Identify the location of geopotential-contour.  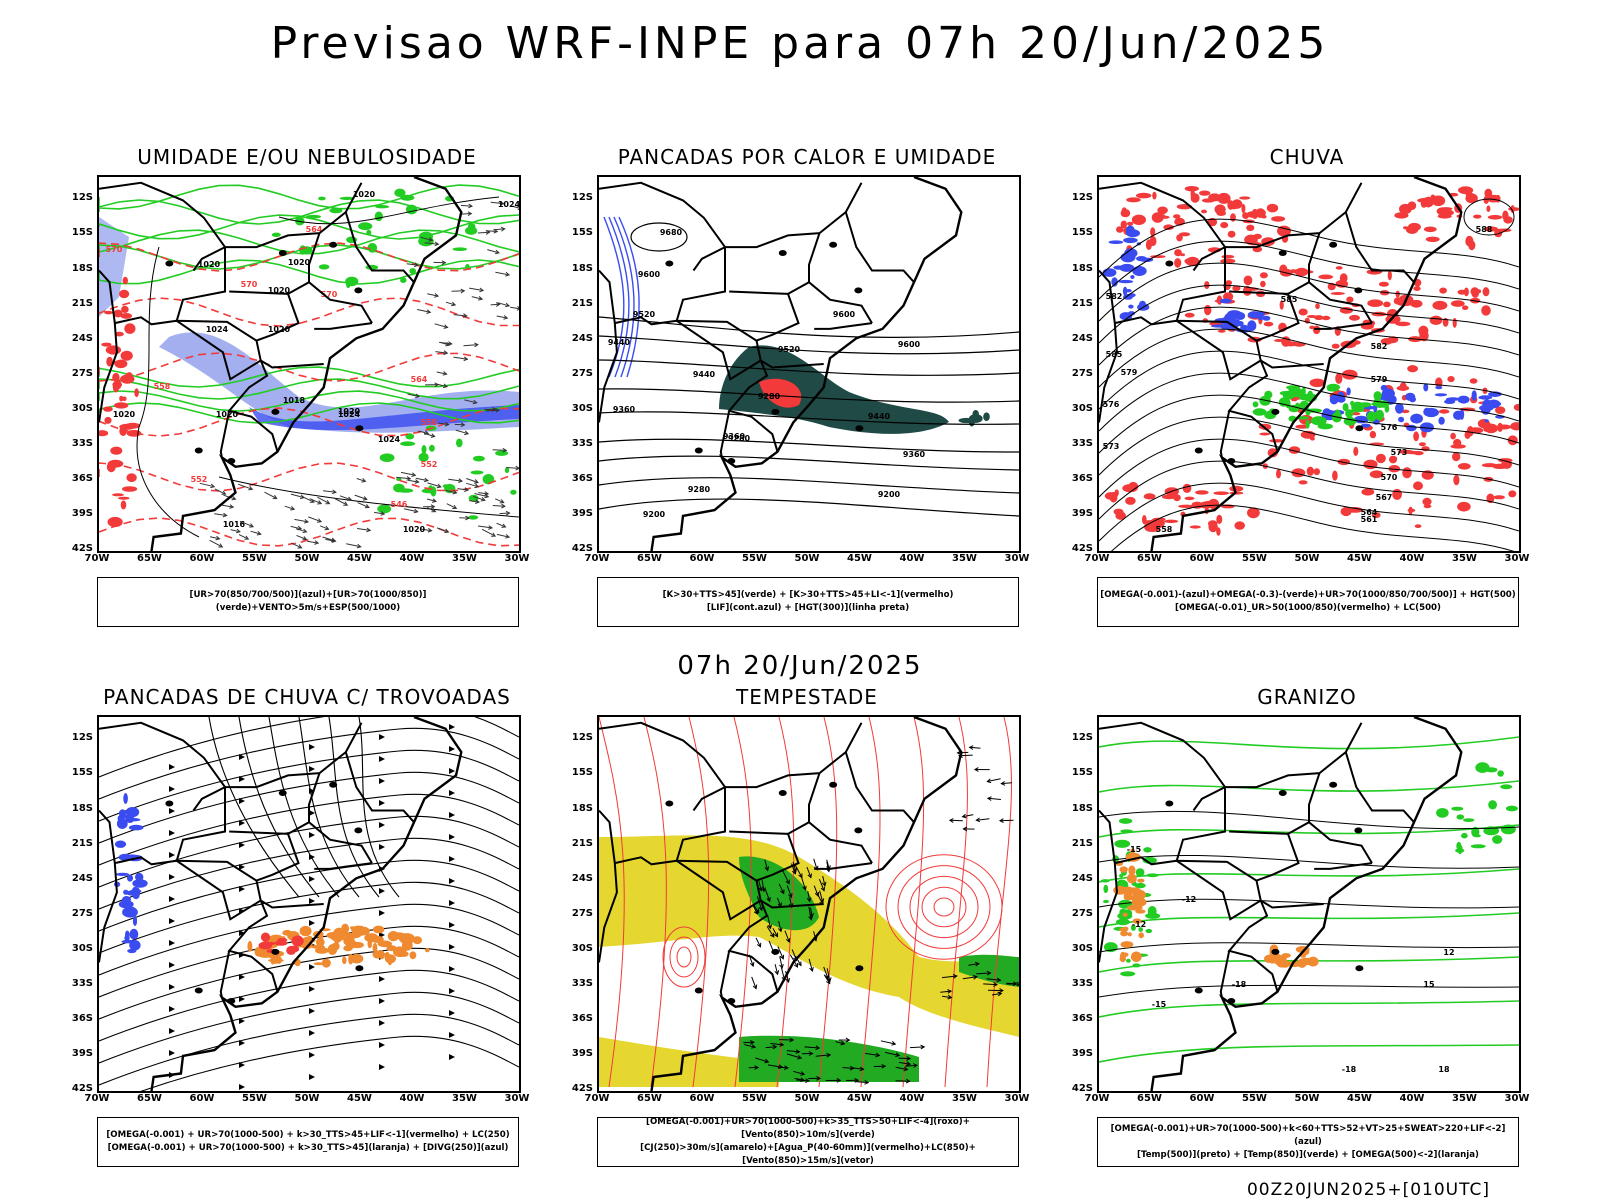
(1309, 490).